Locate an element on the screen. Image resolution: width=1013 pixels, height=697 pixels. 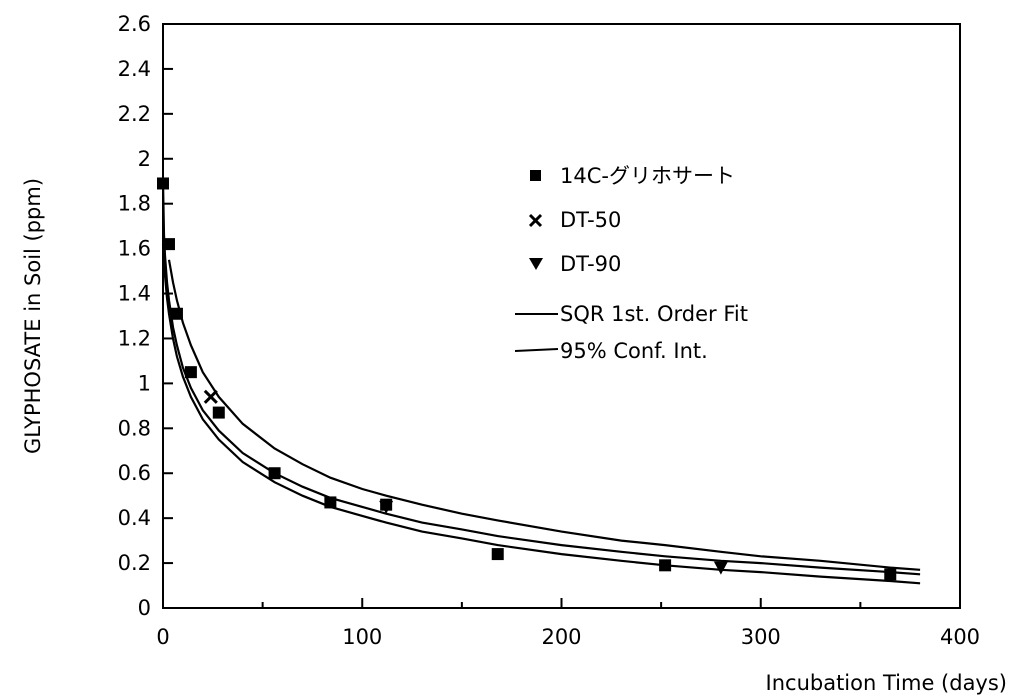
y-tick-label: 0 is located at coordinates (144, 608).